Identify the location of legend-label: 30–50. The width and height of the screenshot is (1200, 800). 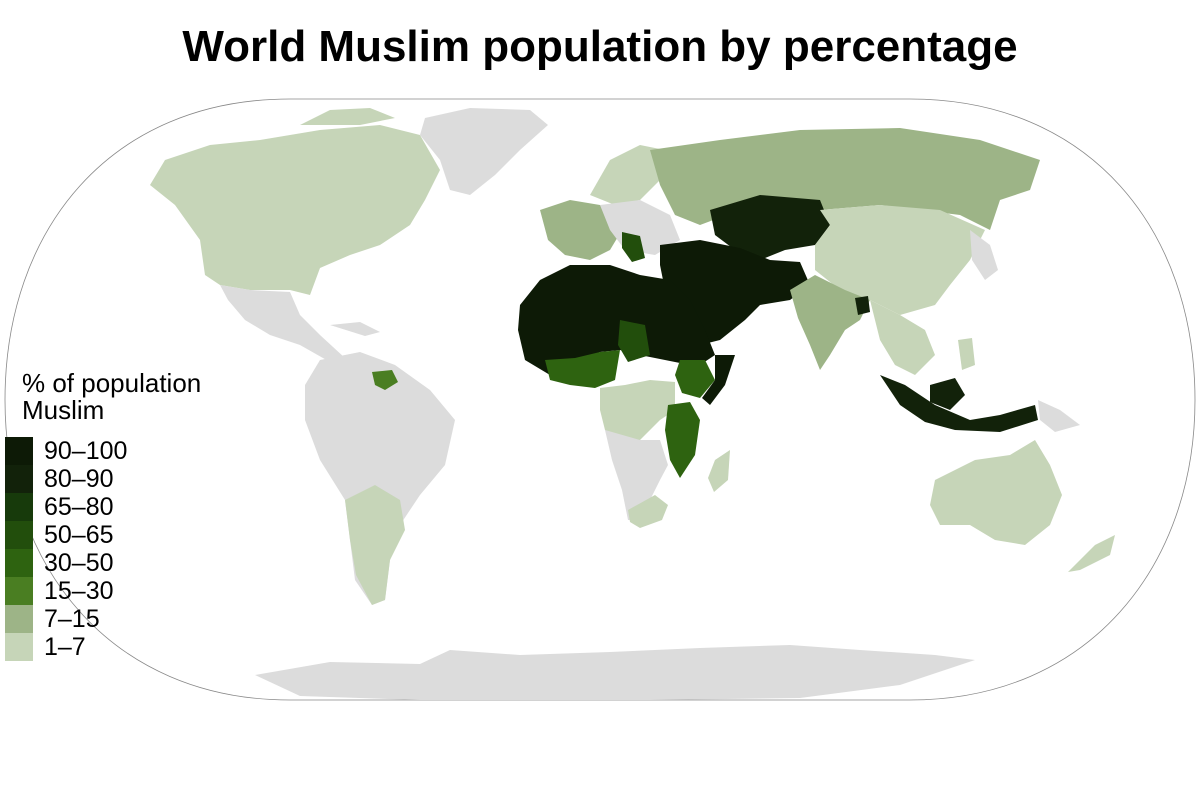
(79, 563).